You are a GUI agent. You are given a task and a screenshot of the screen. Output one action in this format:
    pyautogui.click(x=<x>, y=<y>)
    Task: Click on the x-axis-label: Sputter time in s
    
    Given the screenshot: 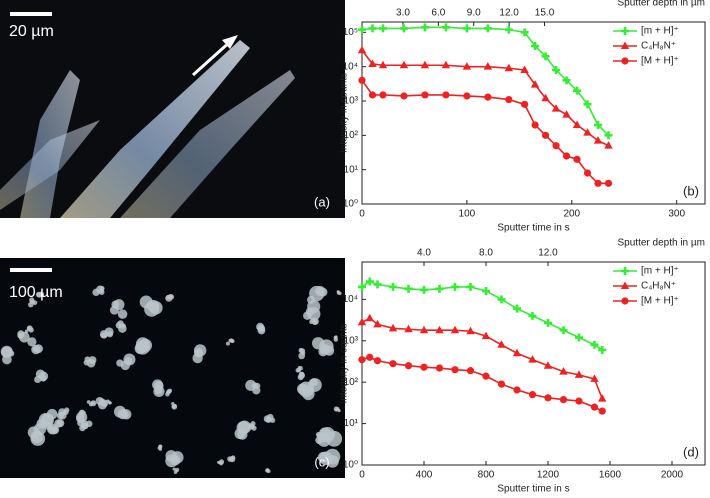 What is the action you would take?
    pyautogui.click(x=533, y=489)
    